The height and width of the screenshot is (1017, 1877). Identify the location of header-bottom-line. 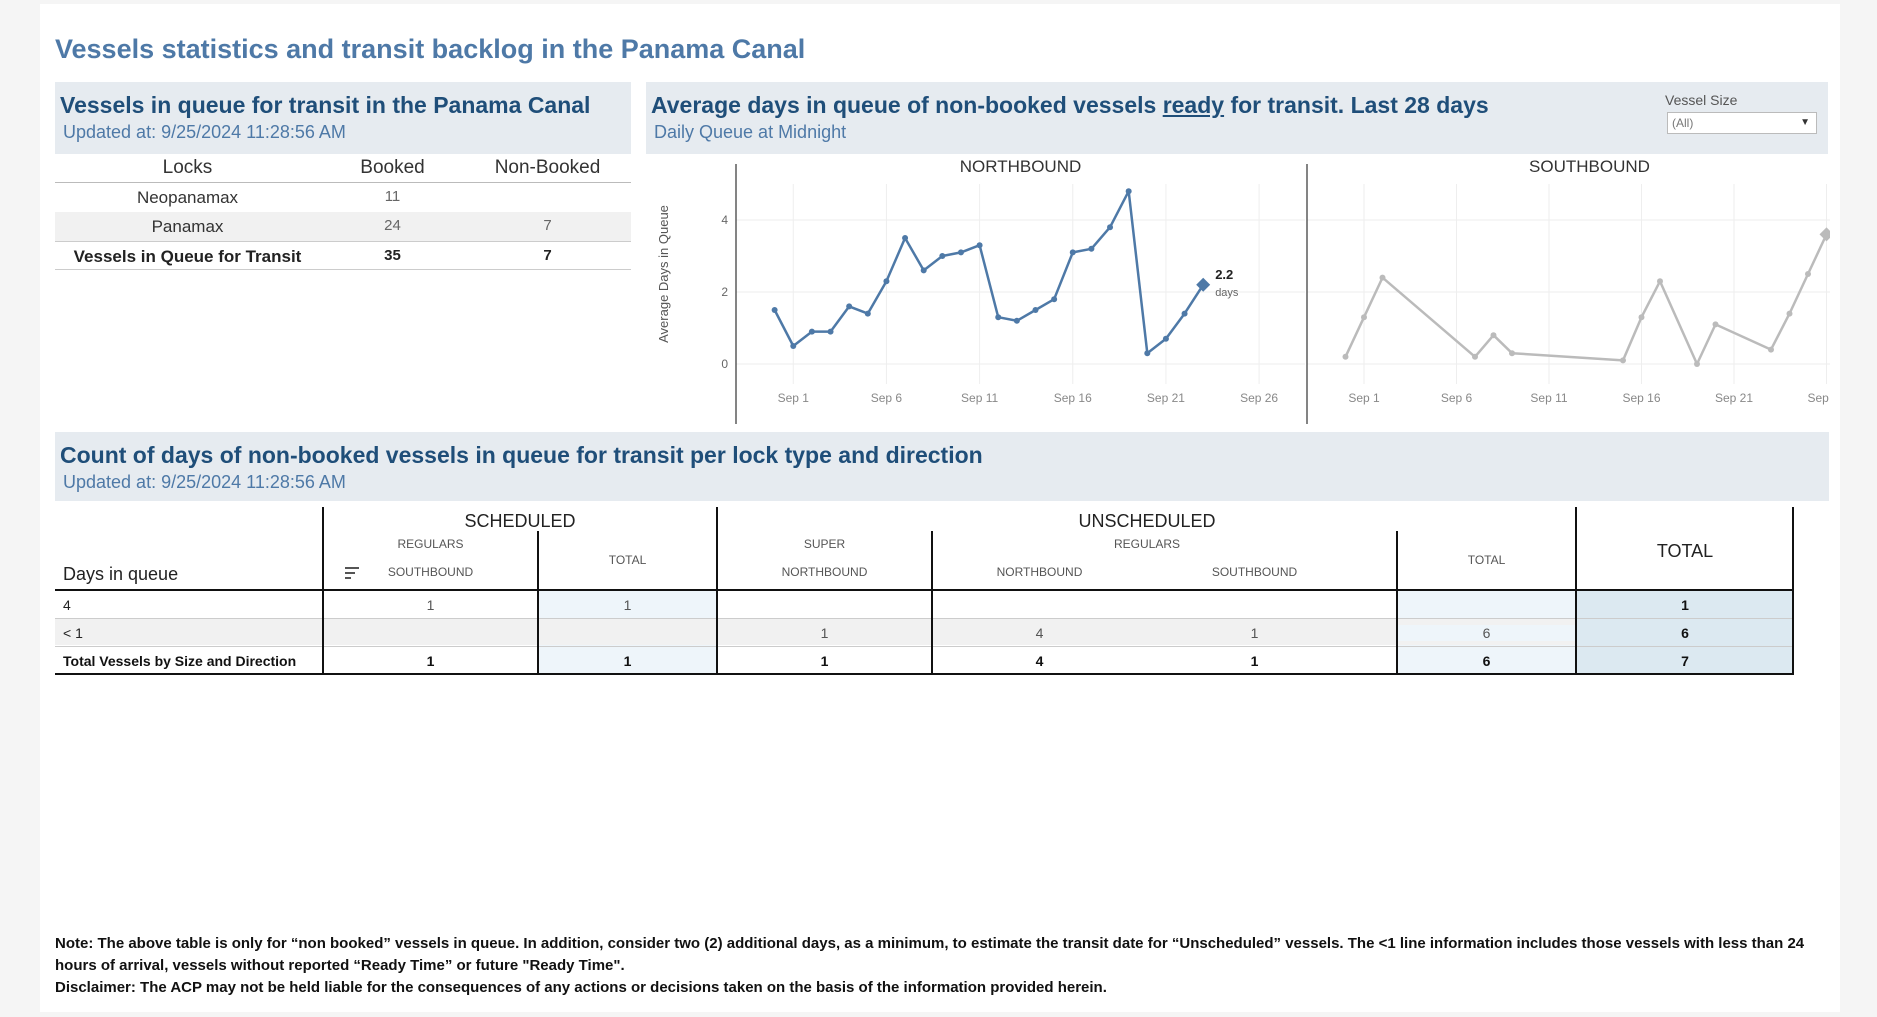
(924, 590).